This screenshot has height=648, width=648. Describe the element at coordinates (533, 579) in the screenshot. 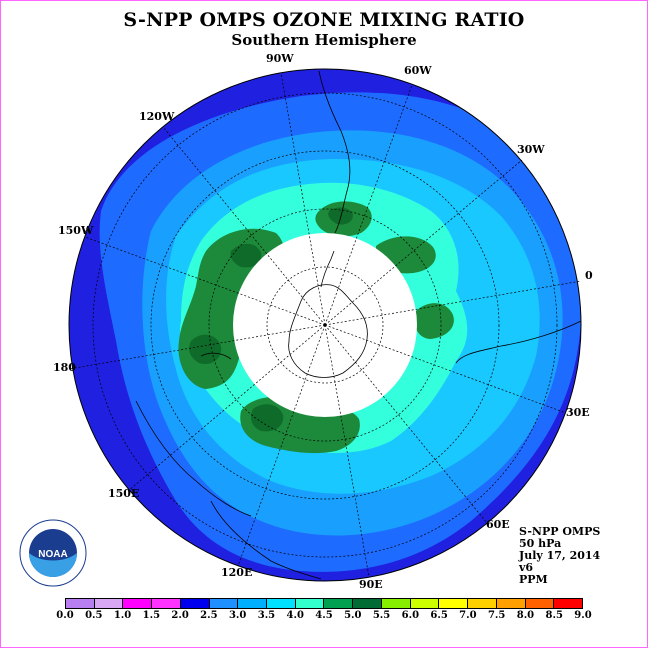

I see `info-units: PPM` at that location.